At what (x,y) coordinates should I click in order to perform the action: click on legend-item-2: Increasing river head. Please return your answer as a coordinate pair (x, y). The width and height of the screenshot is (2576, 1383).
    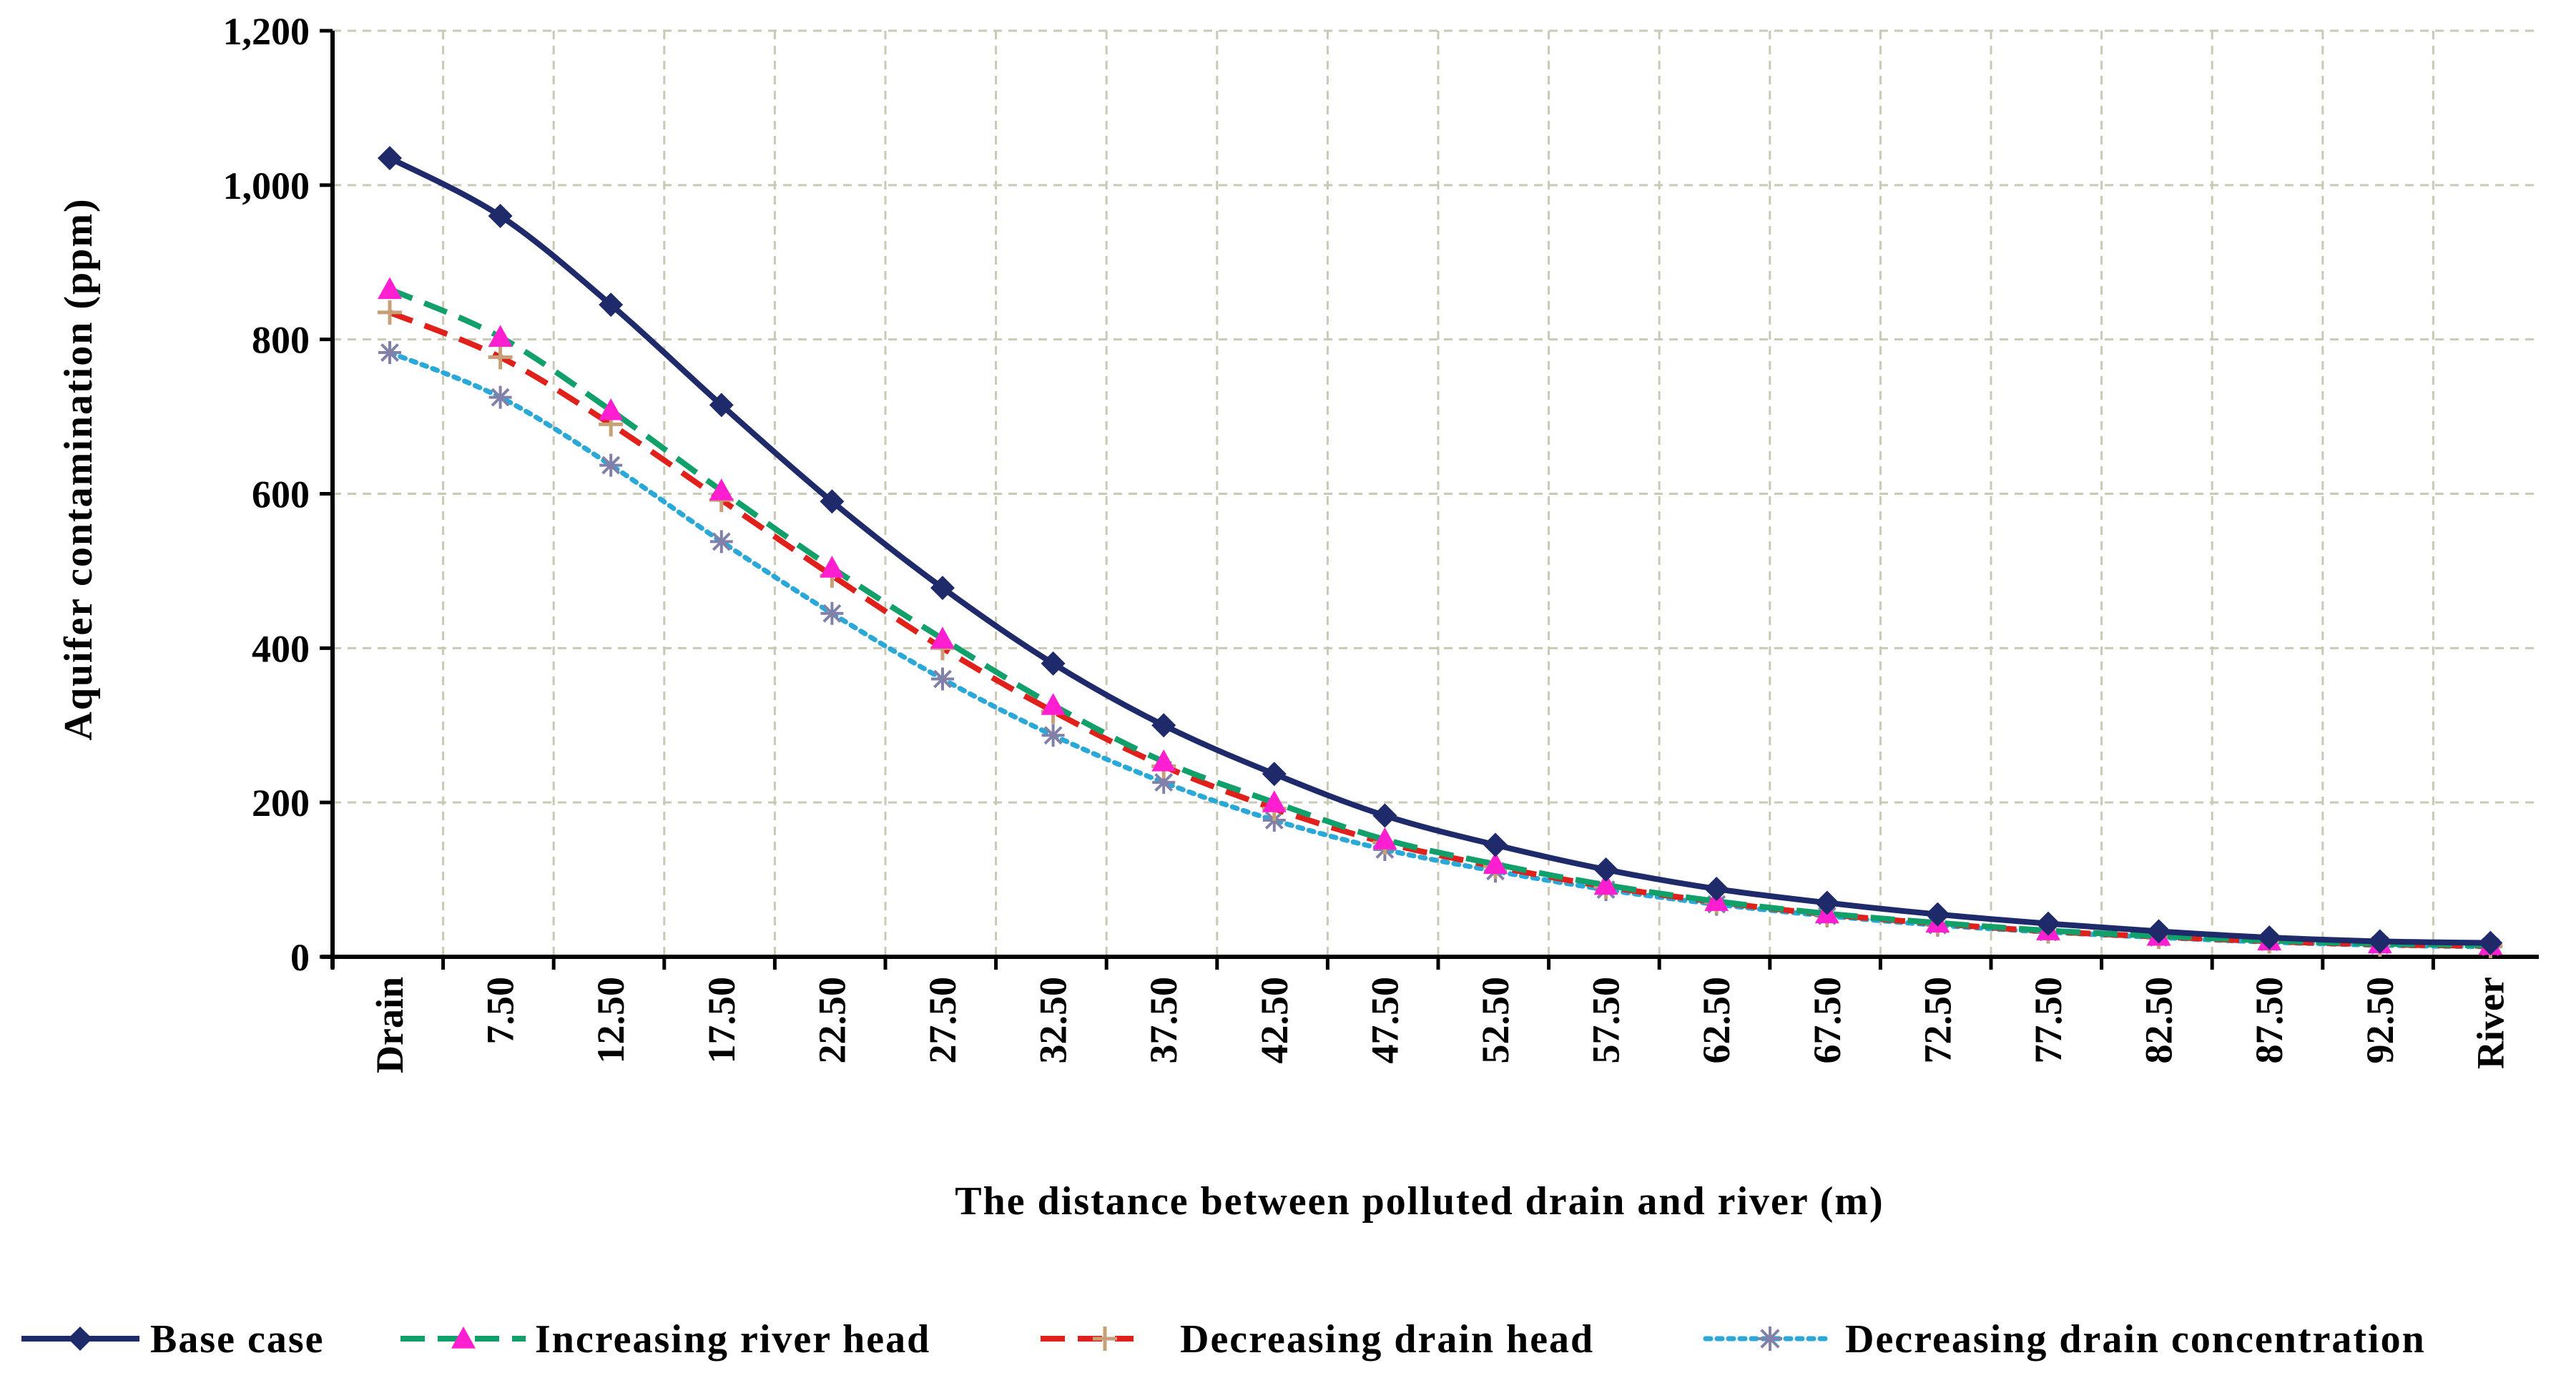
    Looking at the image, I should click on (665, 1339).